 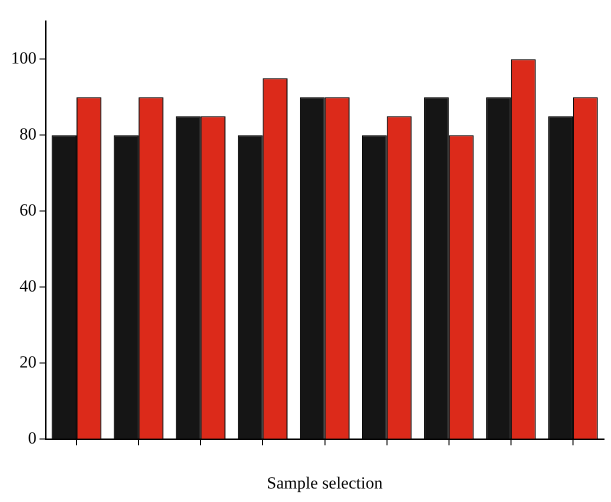 I want to click on x-axis-title: Sample selection, so click(x=325, y=482).